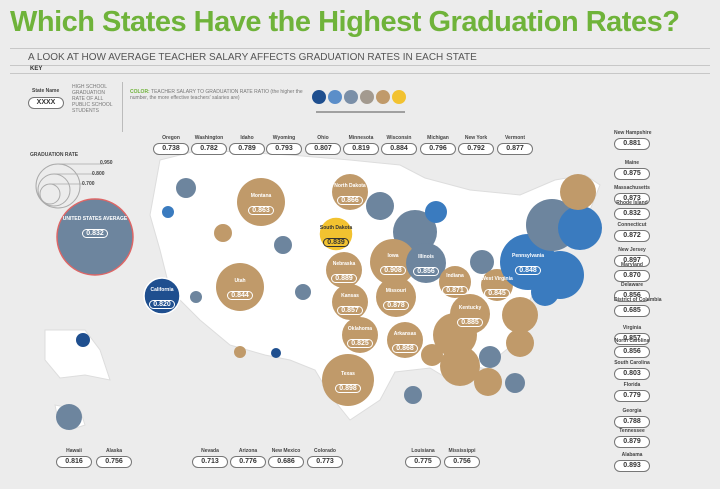 Image resolution: width=720 pixels, height=489 pixels. Describe the element at coordinates (470, 308) in the screenshot. I see `bubble-name: Kentucky` at that location.